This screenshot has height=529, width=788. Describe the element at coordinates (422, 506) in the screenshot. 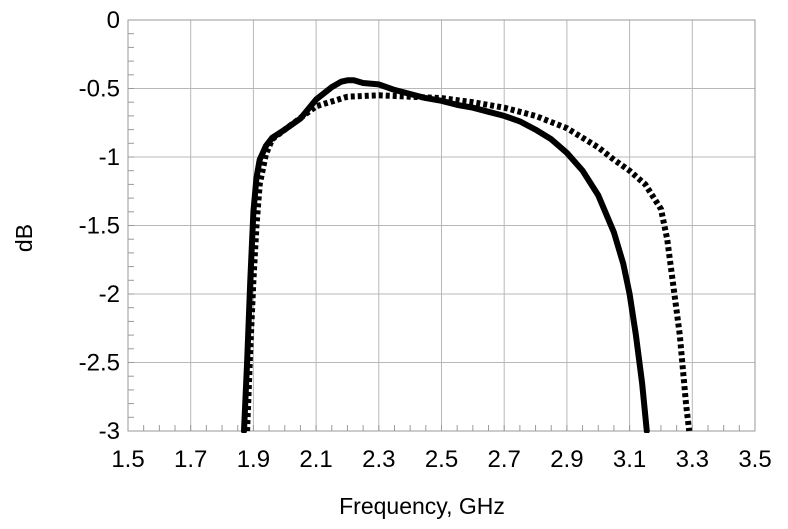

I see `x-axis-title: Frequency, GHz` at that location.